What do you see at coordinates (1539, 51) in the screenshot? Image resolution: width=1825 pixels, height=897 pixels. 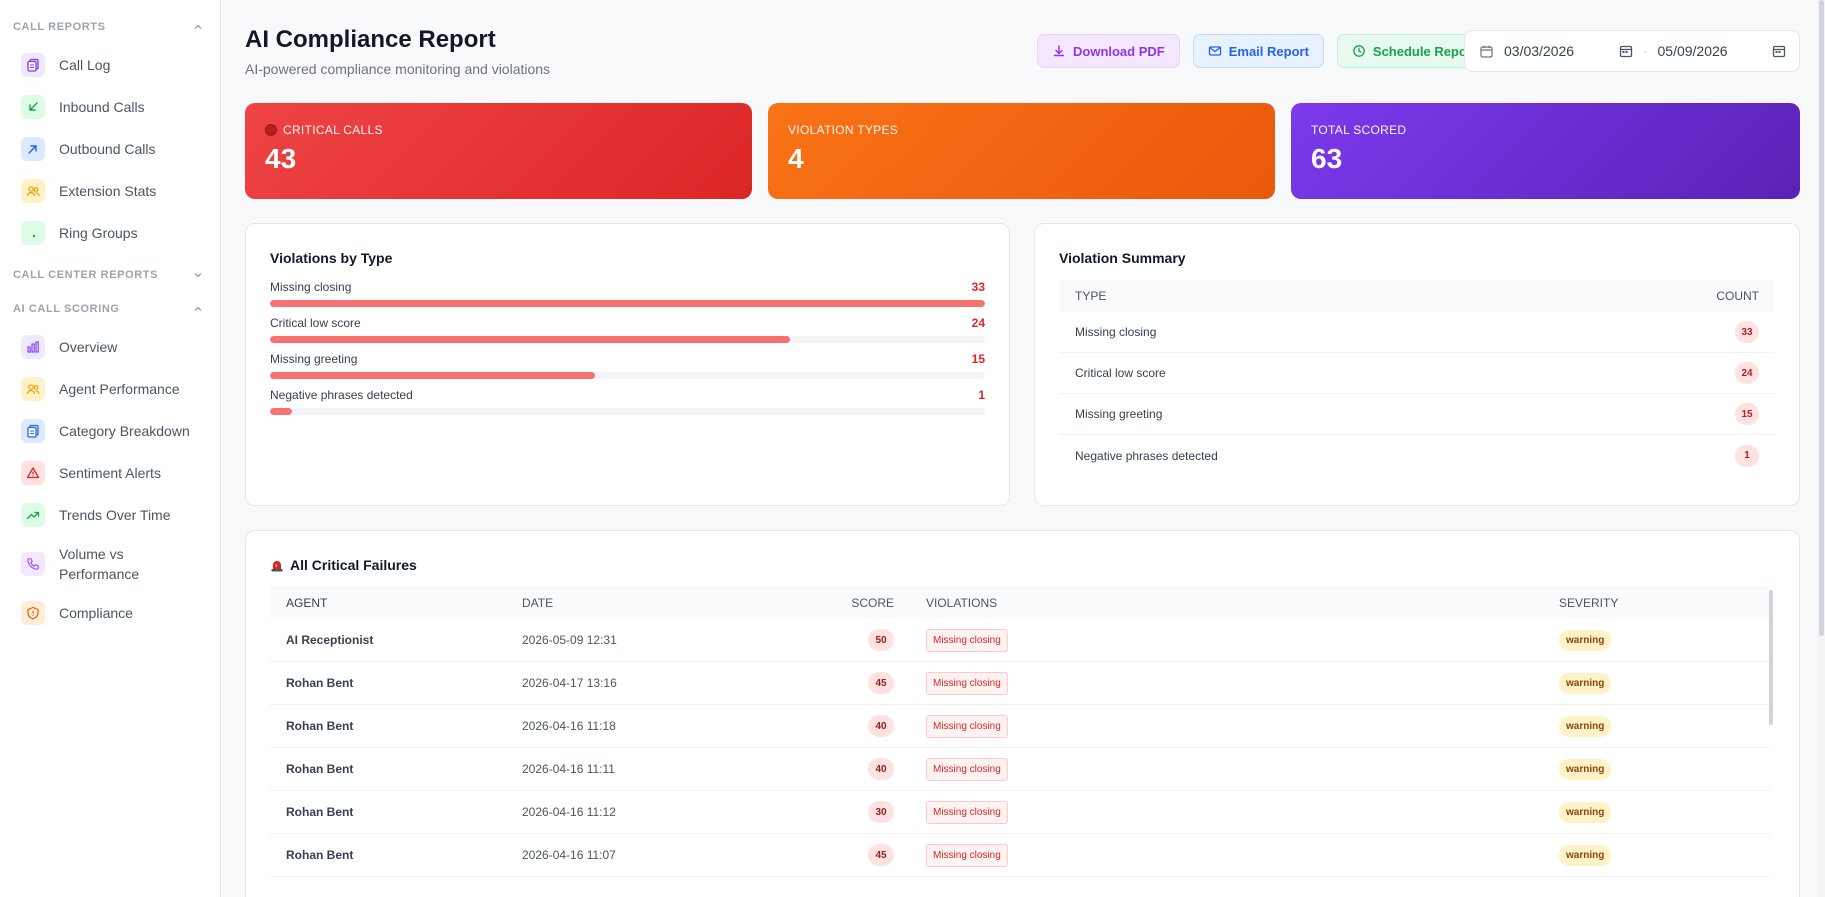 I see `date-from-input: 03/03/2026` at bounding box center [1539, 51].